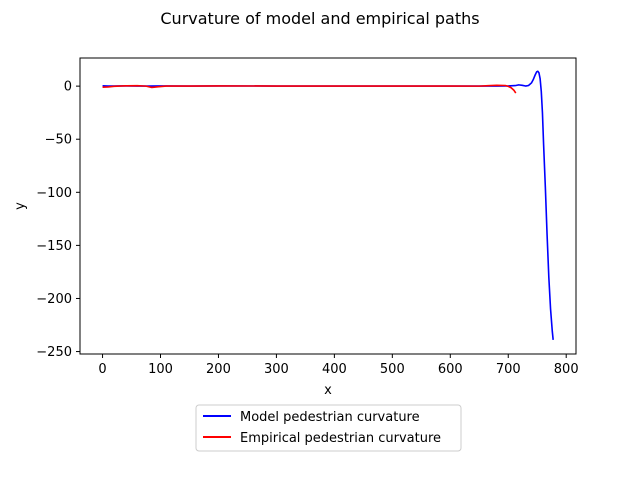  I want to click on x-tick-label: 200, so click(218, 369).